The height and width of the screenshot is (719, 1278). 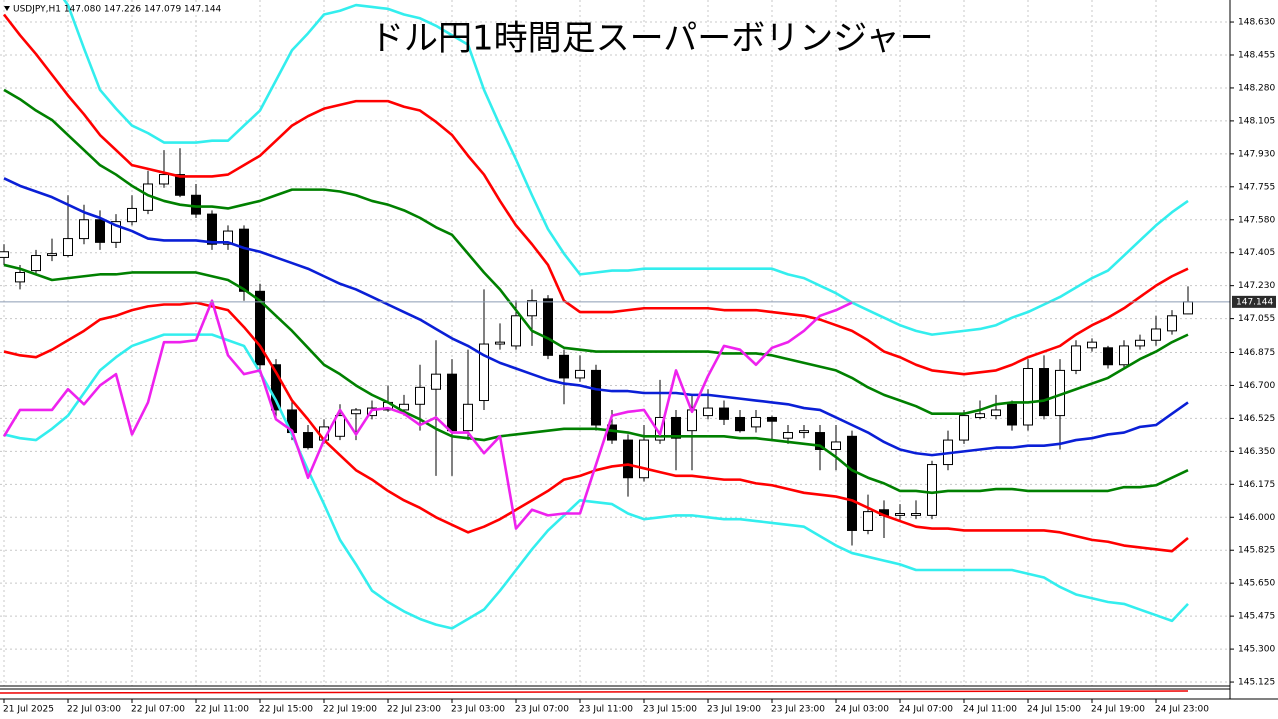 What do you see at coordinates (594, 692) in the screenshot?
I see `subwindow-line` at bounding box center [594, 692].